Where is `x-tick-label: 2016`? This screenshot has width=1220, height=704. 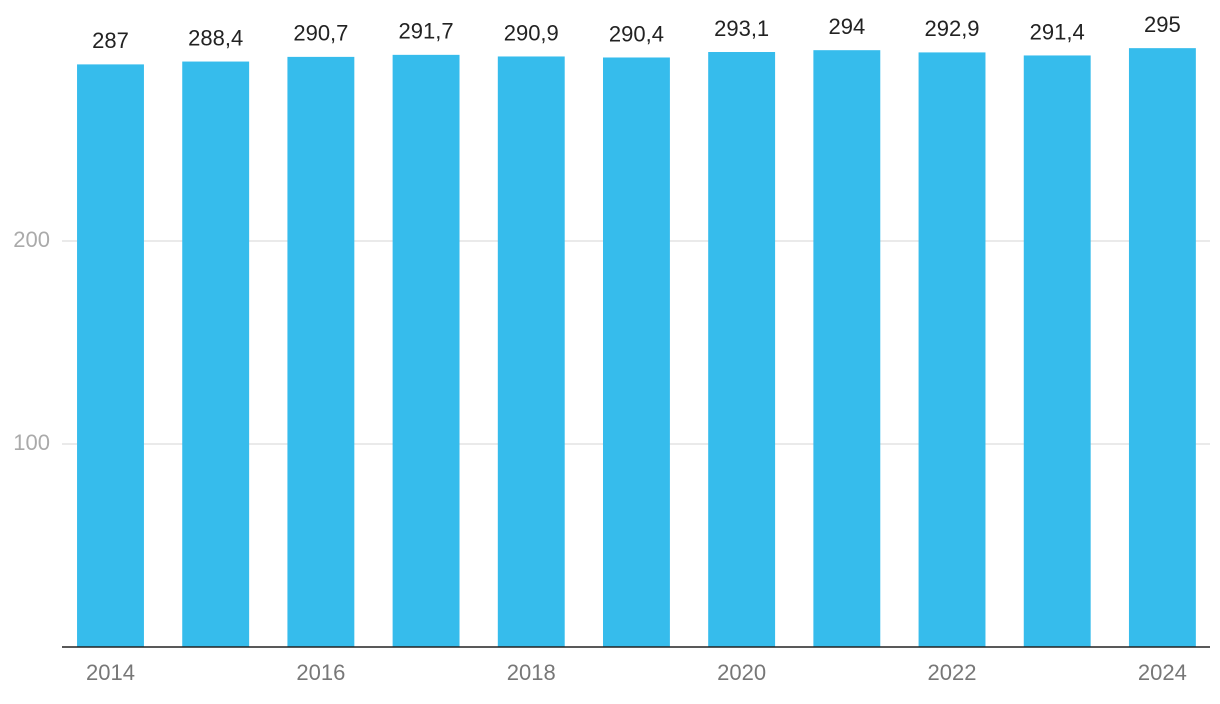
x-tick-label: 2016 is located at coordinates (320, 672).